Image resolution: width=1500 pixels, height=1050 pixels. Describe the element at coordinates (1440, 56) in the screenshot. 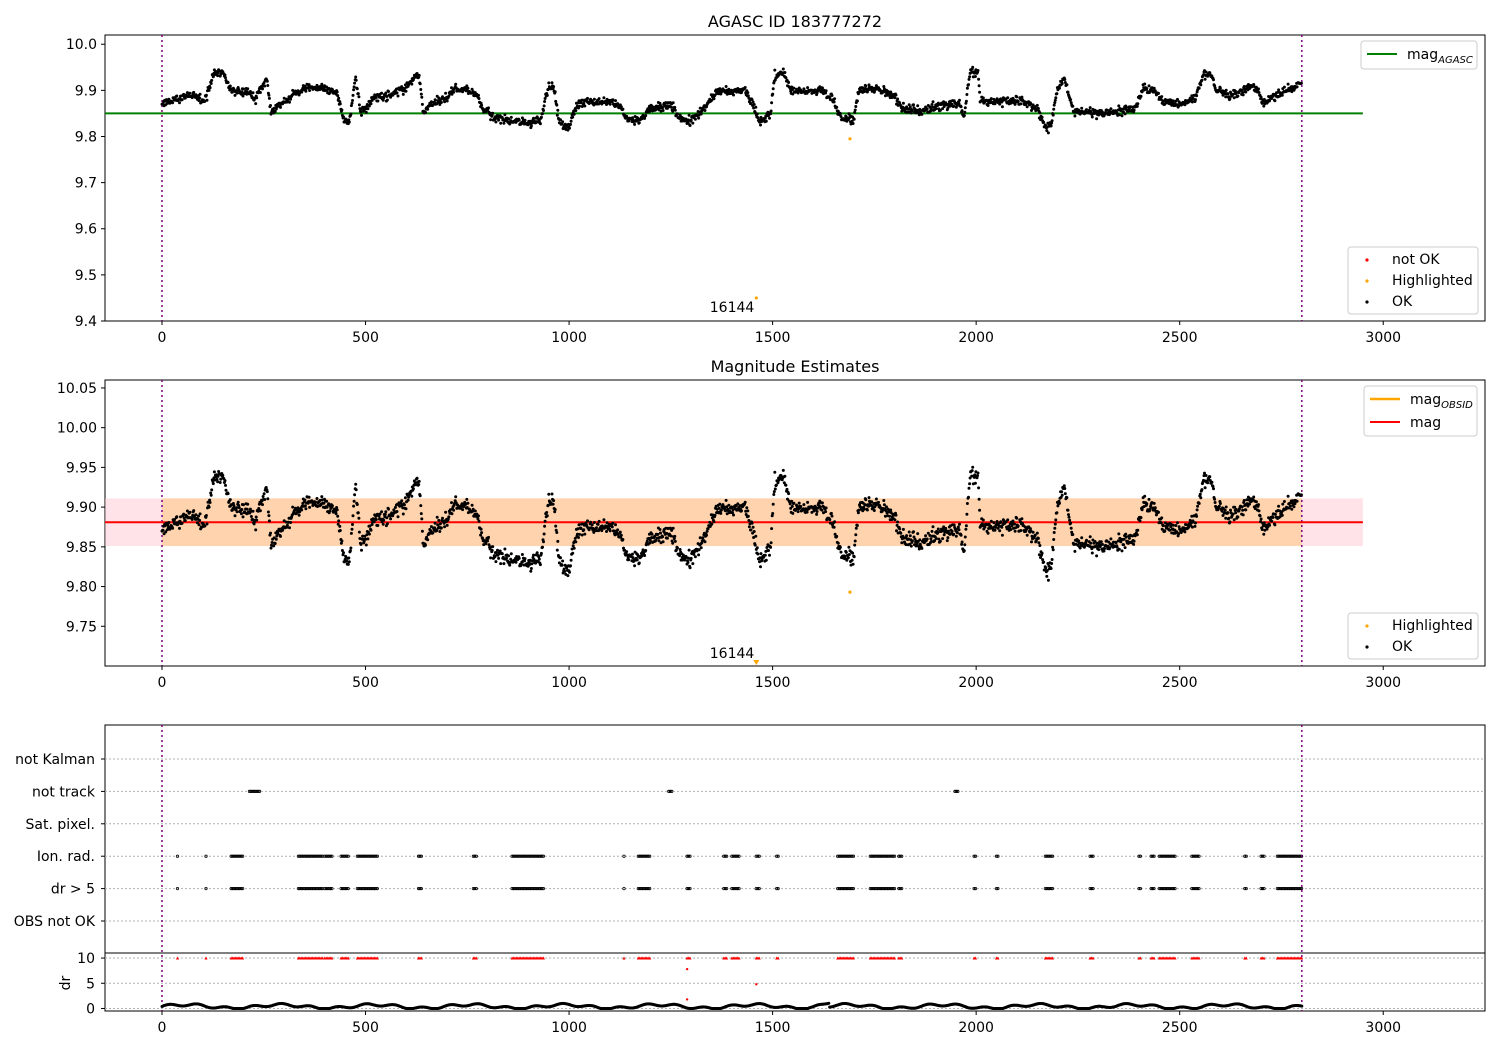

I see `legend-mag-agasc: magAGASC` at that location.